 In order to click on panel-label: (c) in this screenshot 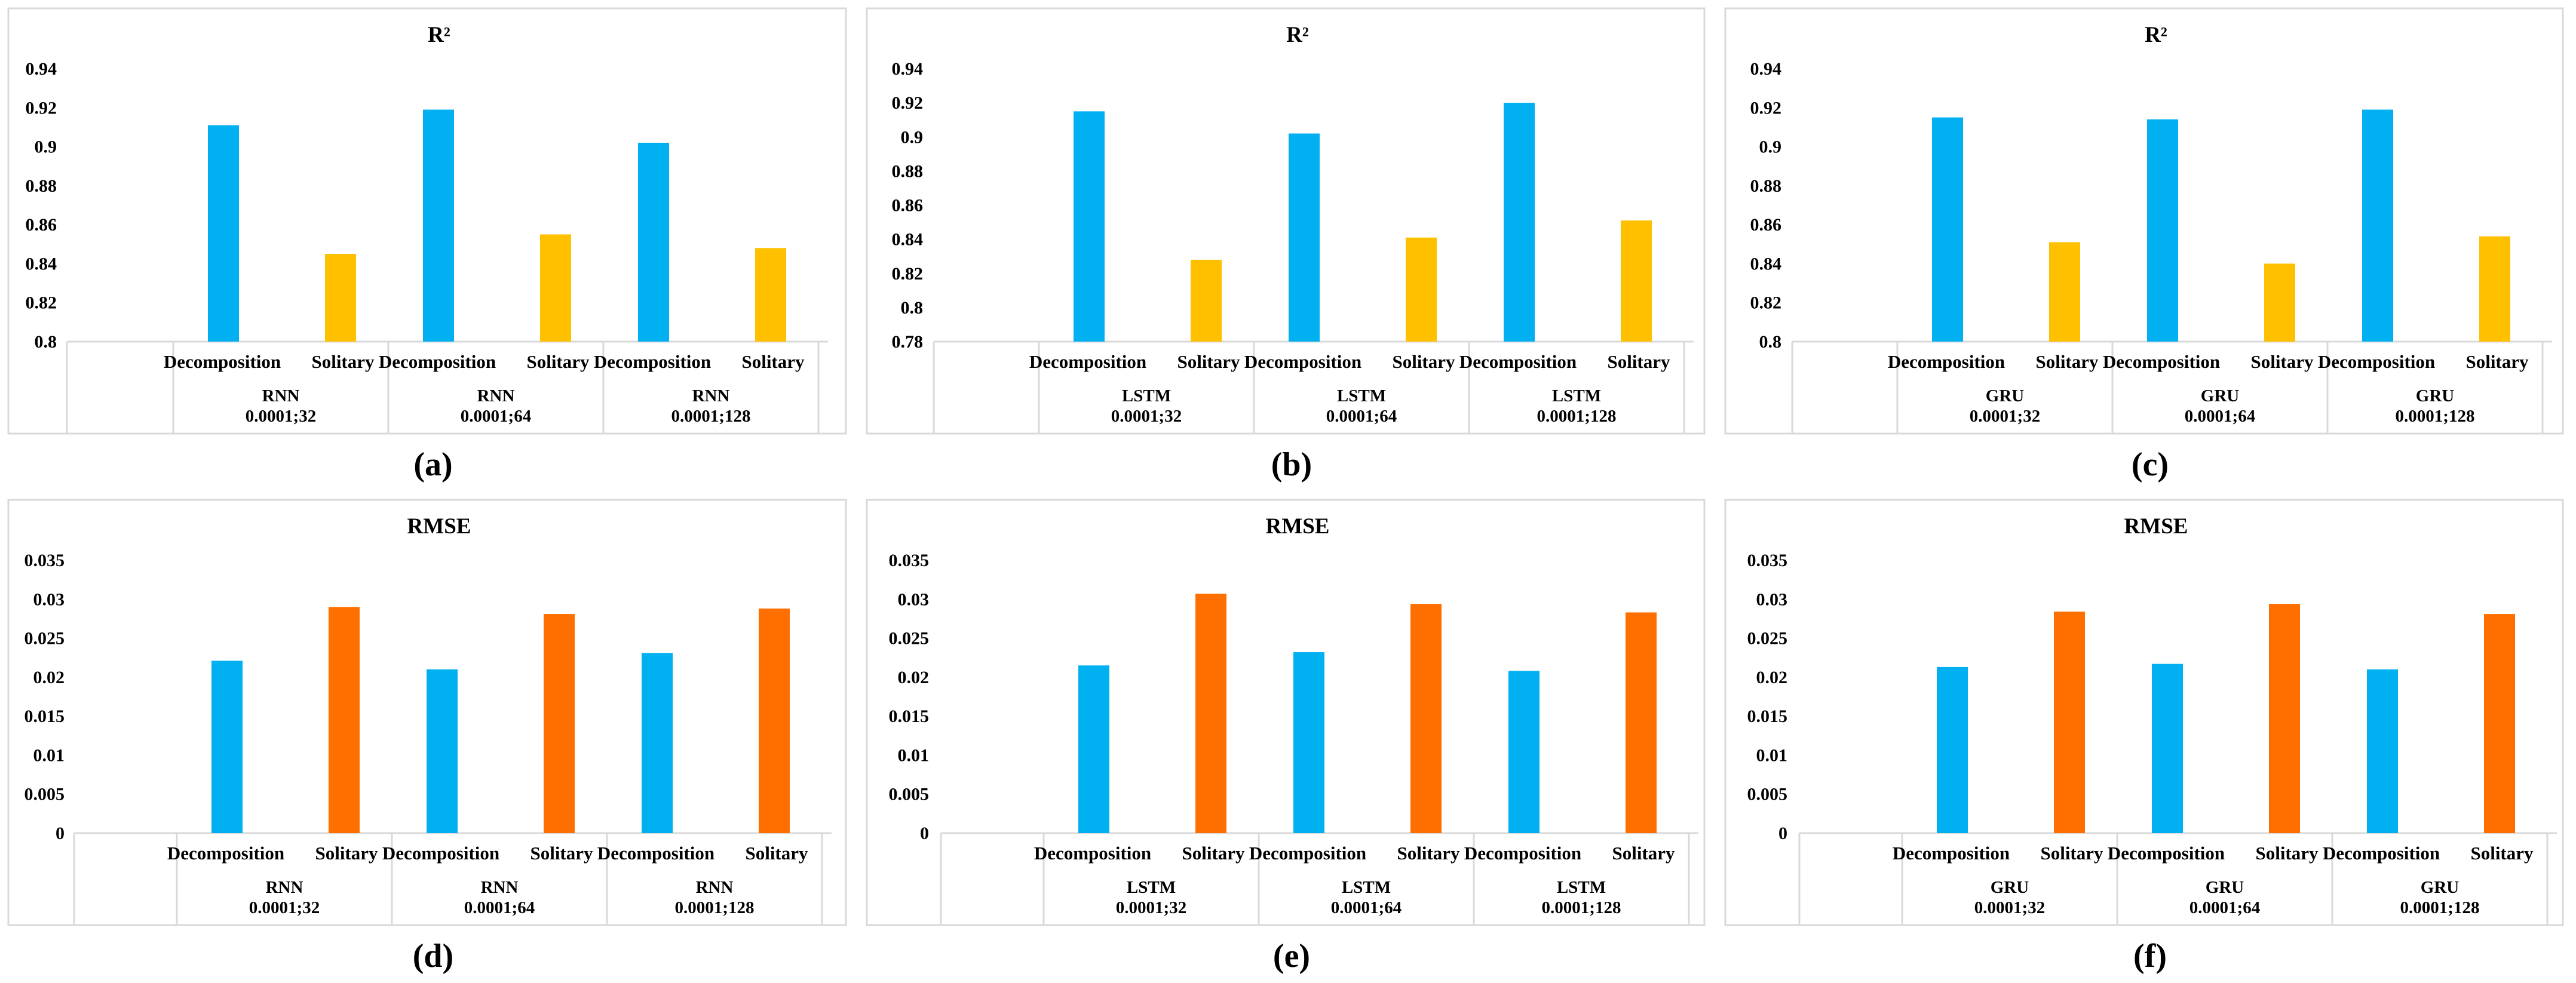, I will do `click(2150, 464)`.